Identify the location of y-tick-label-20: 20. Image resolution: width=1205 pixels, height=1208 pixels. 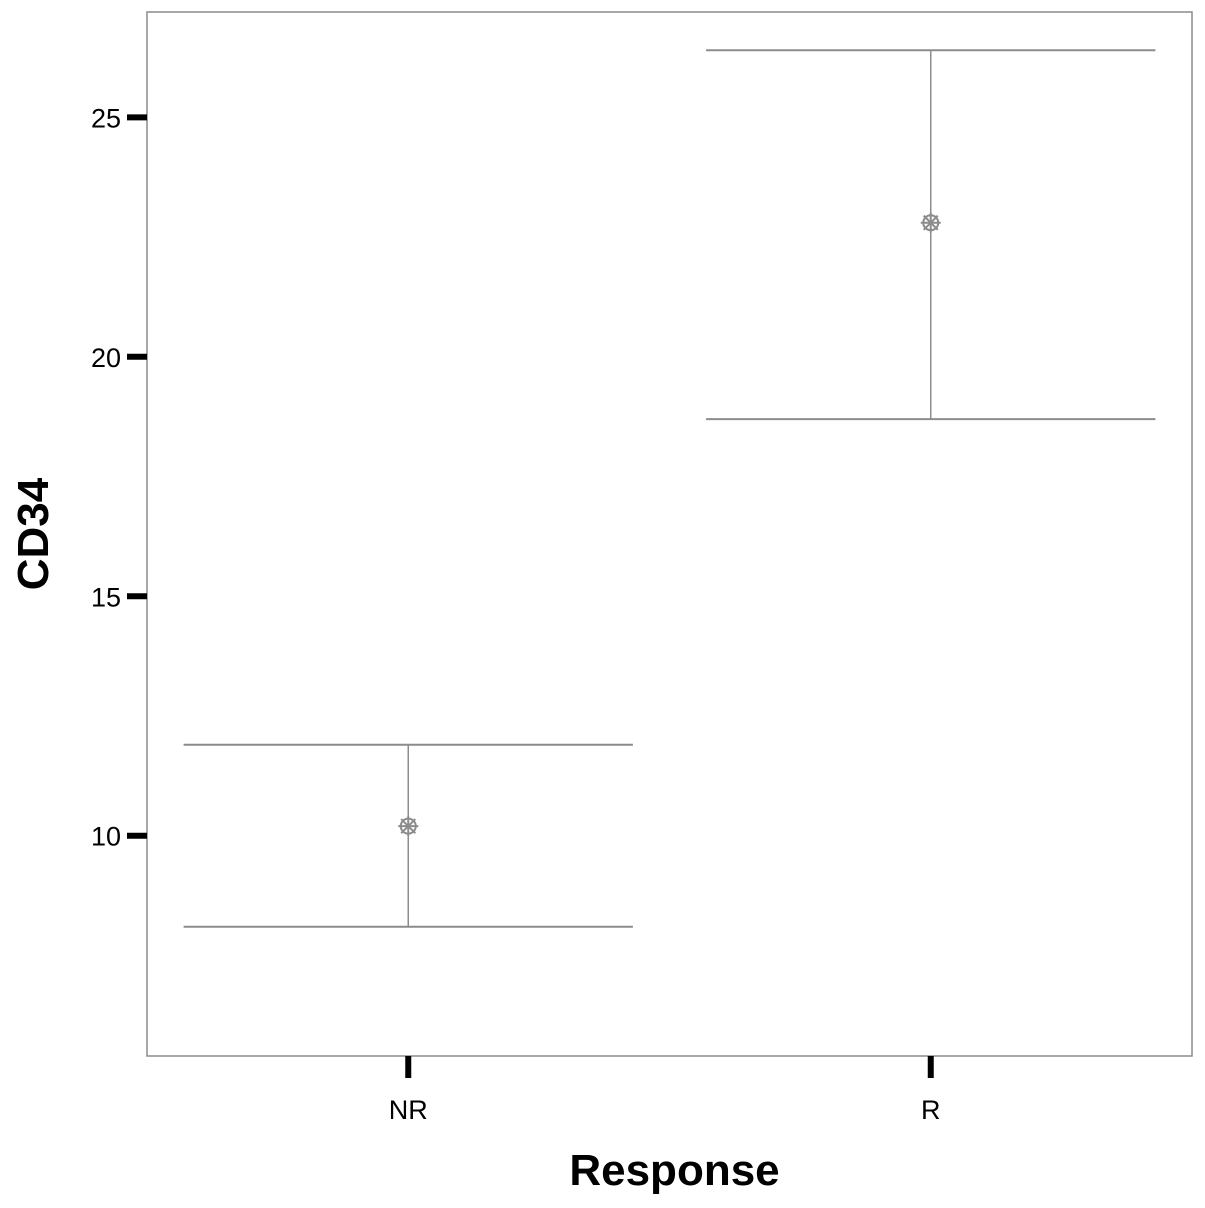
(106, 358).